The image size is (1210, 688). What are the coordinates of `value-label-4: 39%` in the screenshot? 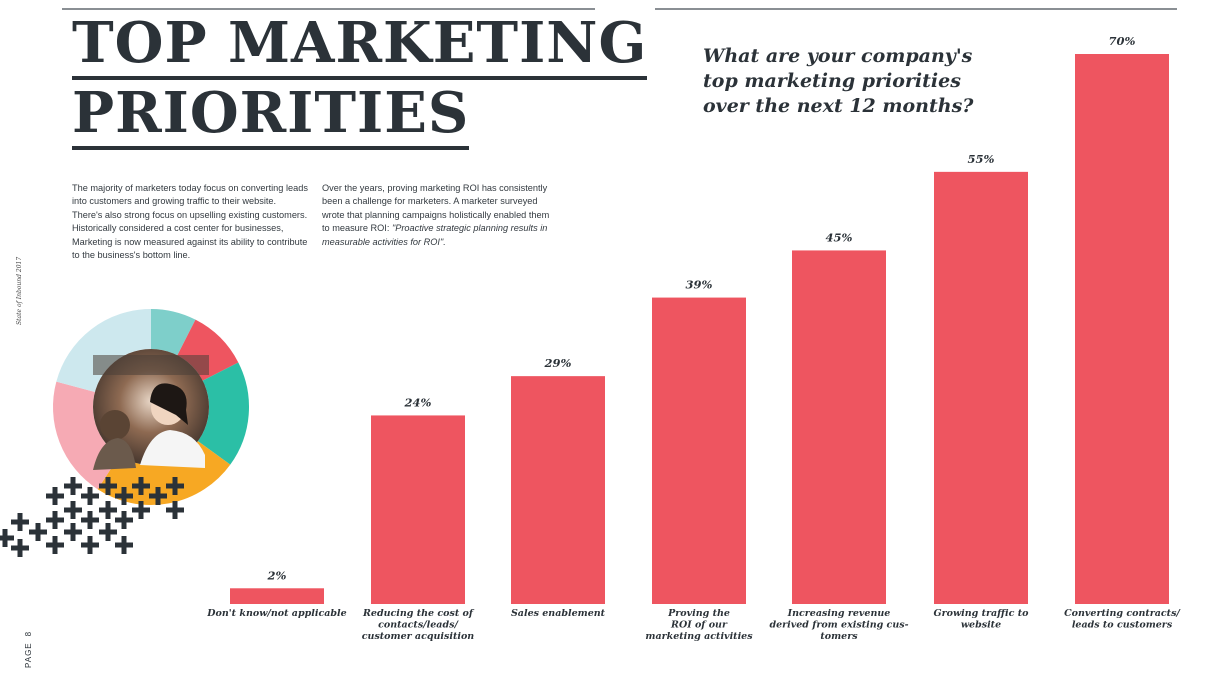 It's located at (699, 285).